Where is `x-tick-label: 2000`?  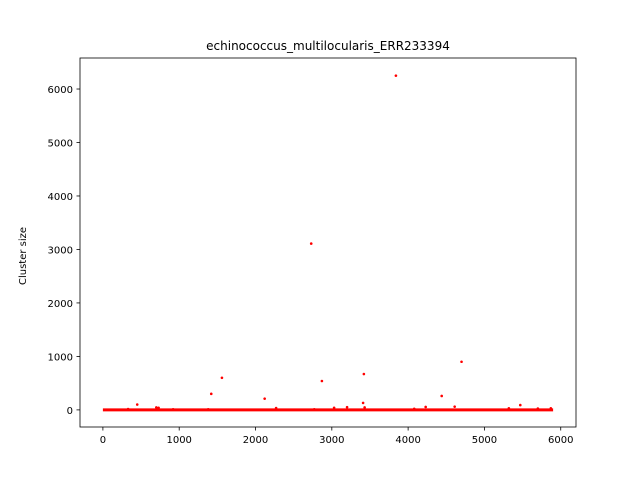
x-tick-label: 2000 is located at coordinates (255, 440).